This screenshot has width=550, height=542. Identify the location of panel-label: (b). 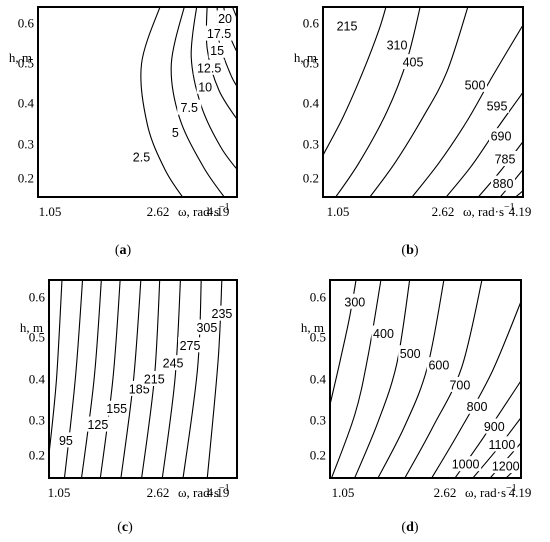
(409, 250).